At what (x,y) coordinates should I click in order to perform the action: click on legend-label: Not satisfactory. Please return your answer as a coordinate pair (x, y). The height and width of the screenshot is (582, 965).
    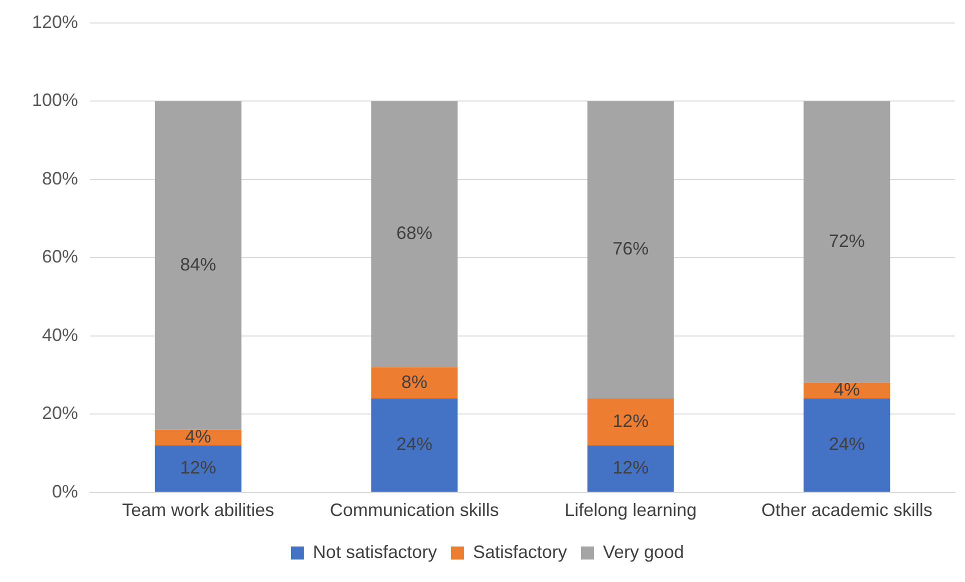
    Looking at the image, I should click on (374, 552).